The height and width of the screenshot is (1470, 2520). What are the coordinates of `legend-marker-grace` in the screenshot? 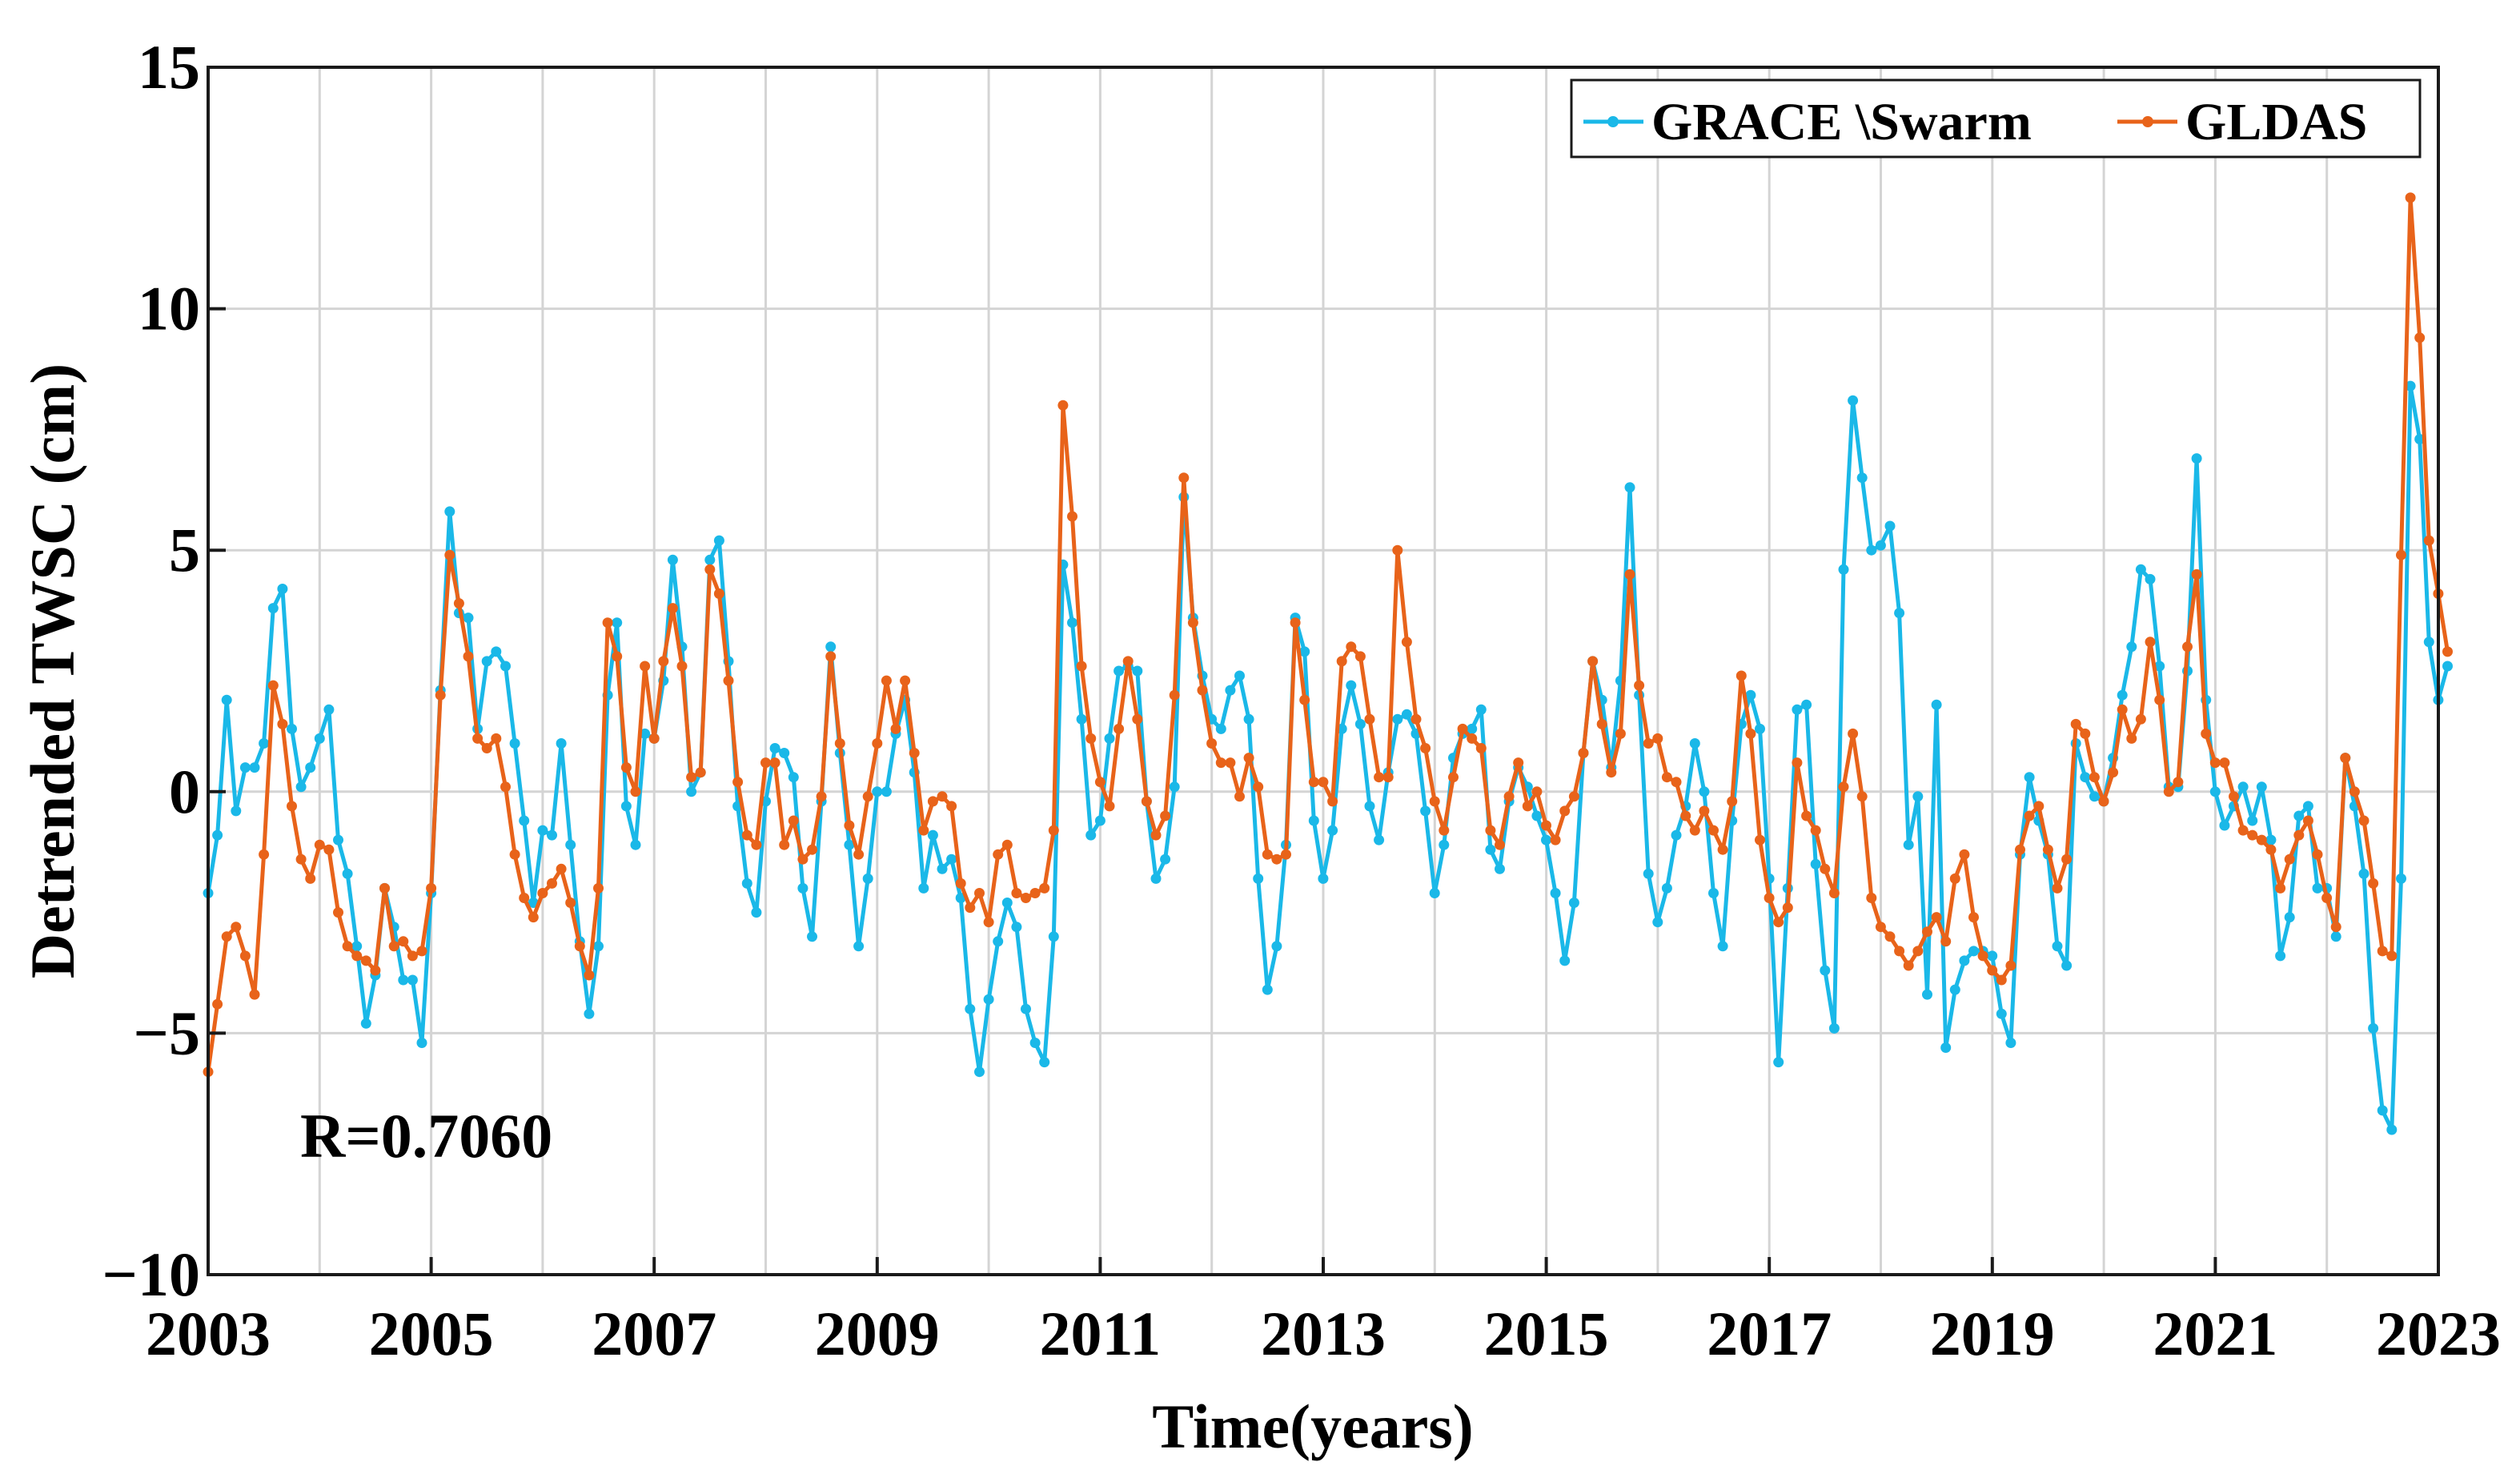 It's located at (1613, 122).